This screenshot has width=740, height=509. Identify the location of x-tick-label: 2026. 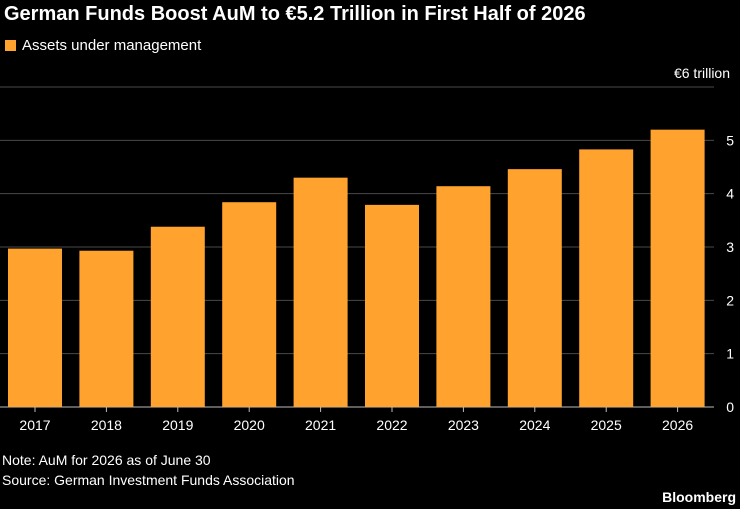
(677, 425).